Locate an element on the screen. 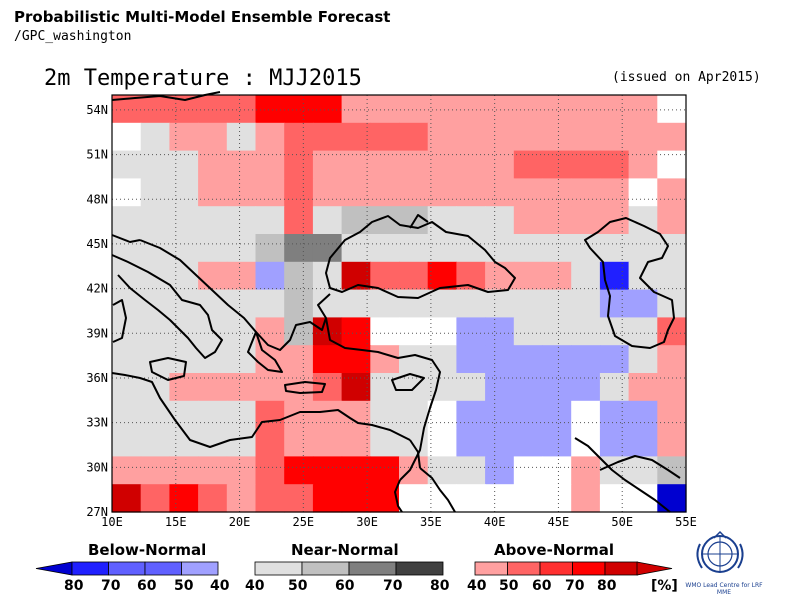 This screenshot has height=600, width=800. colorbar-below-swatch is located at coordinates (200, 568).